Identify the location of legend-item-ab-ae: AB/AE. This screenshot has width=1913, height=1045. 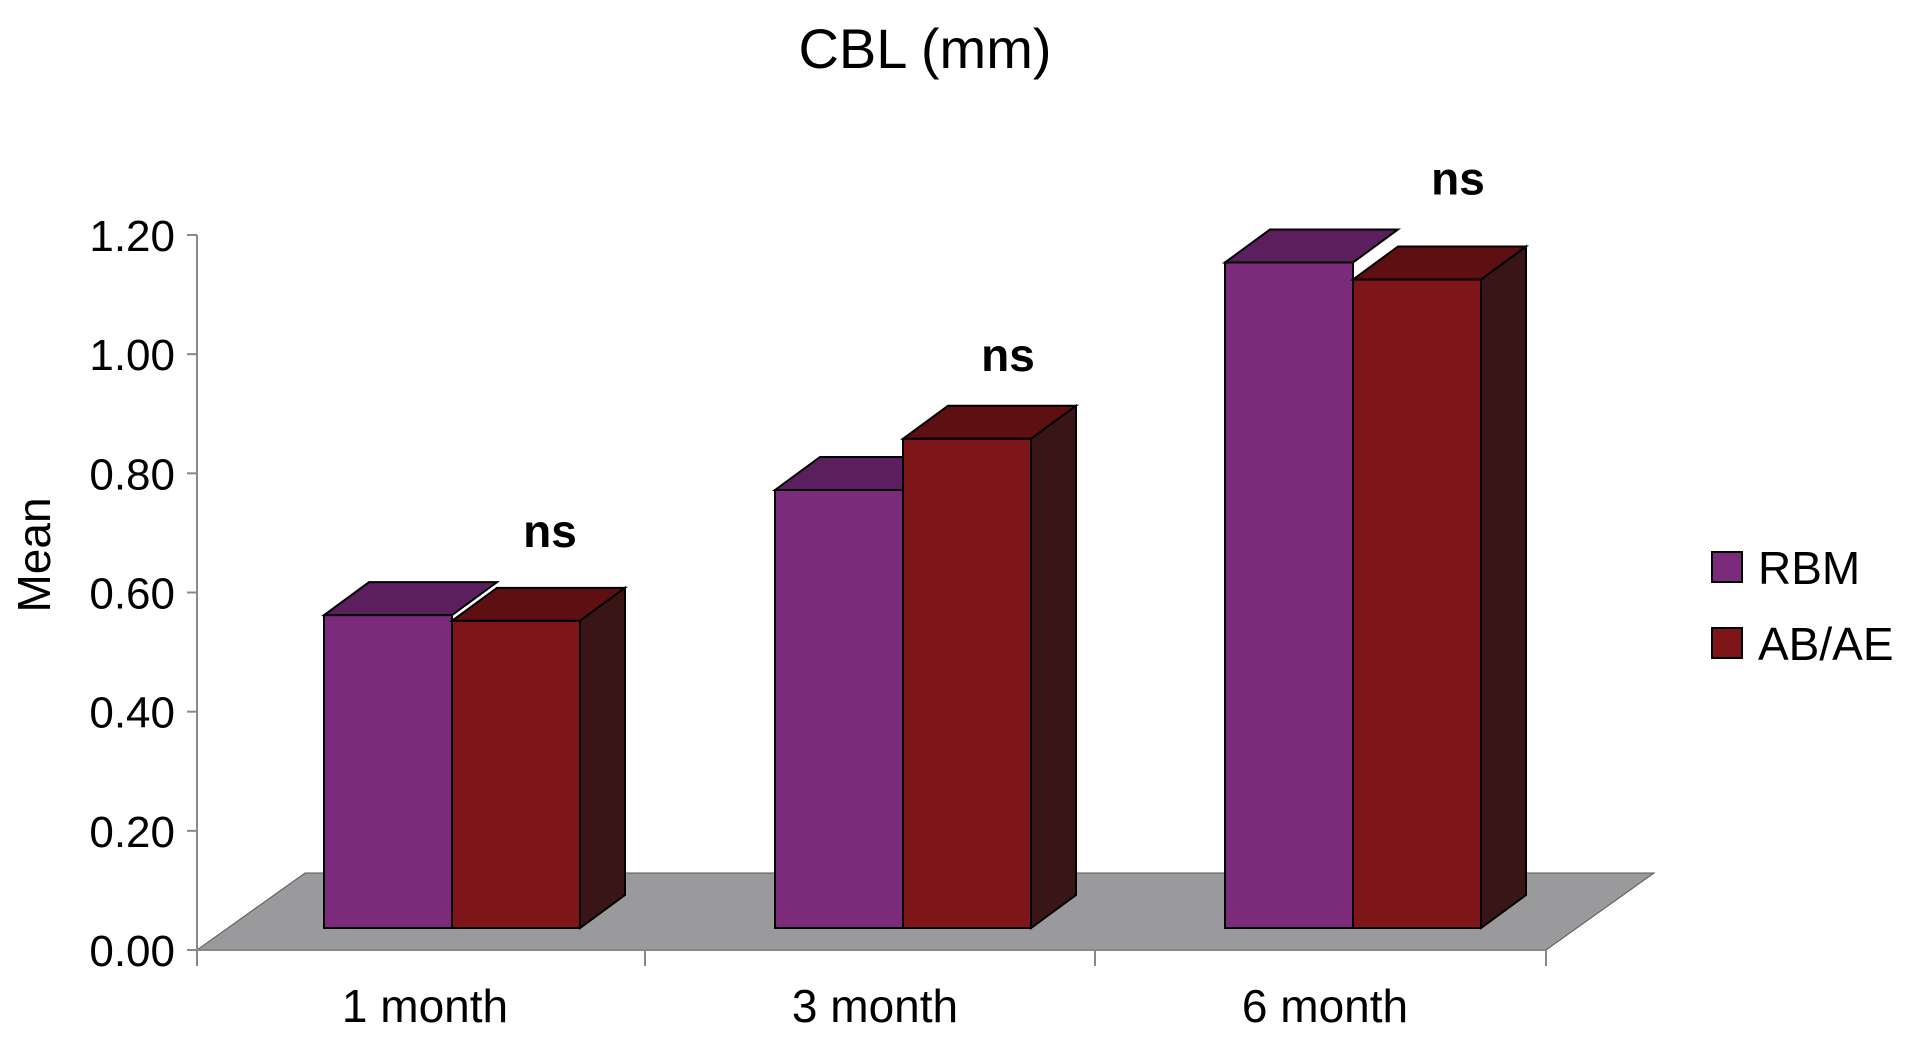
(1802, 644).